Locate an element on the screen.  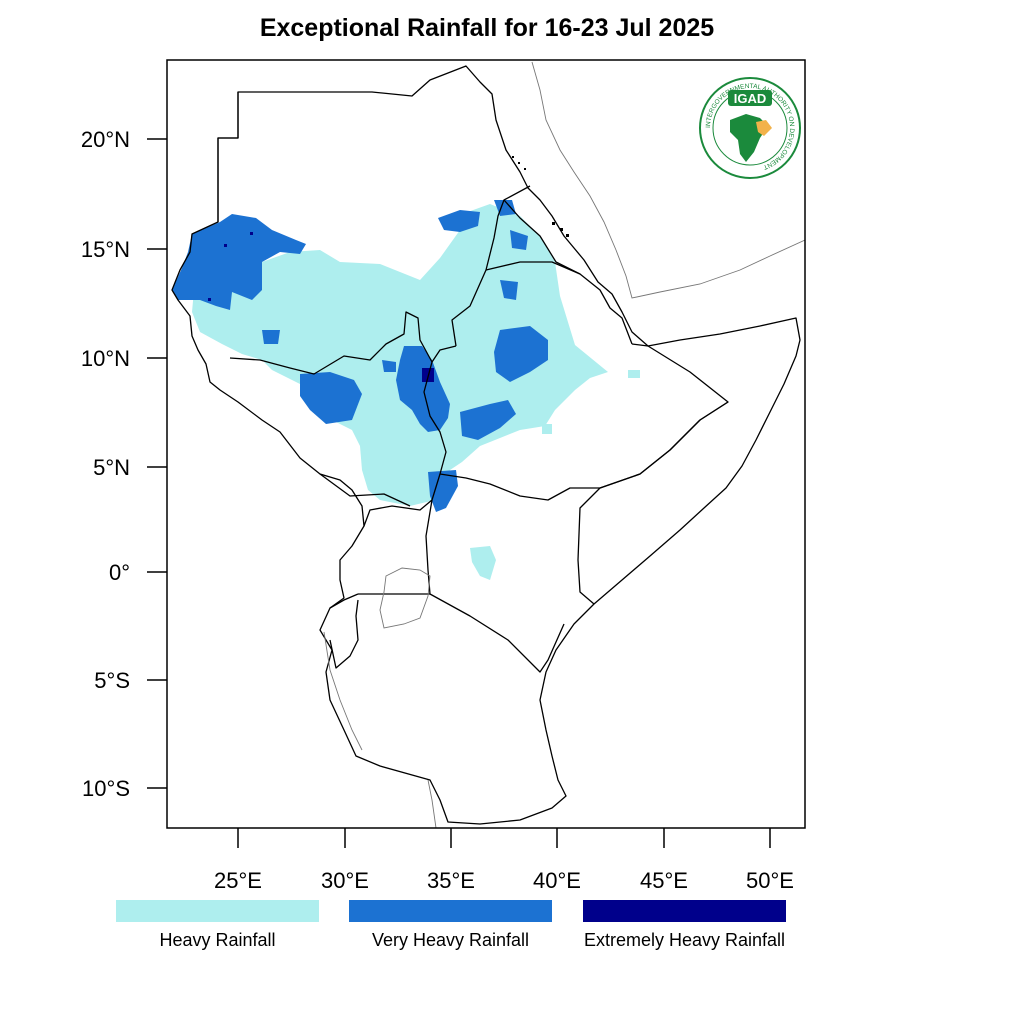
lon-tick-label: 50°E is located at coordinates (770, 880).